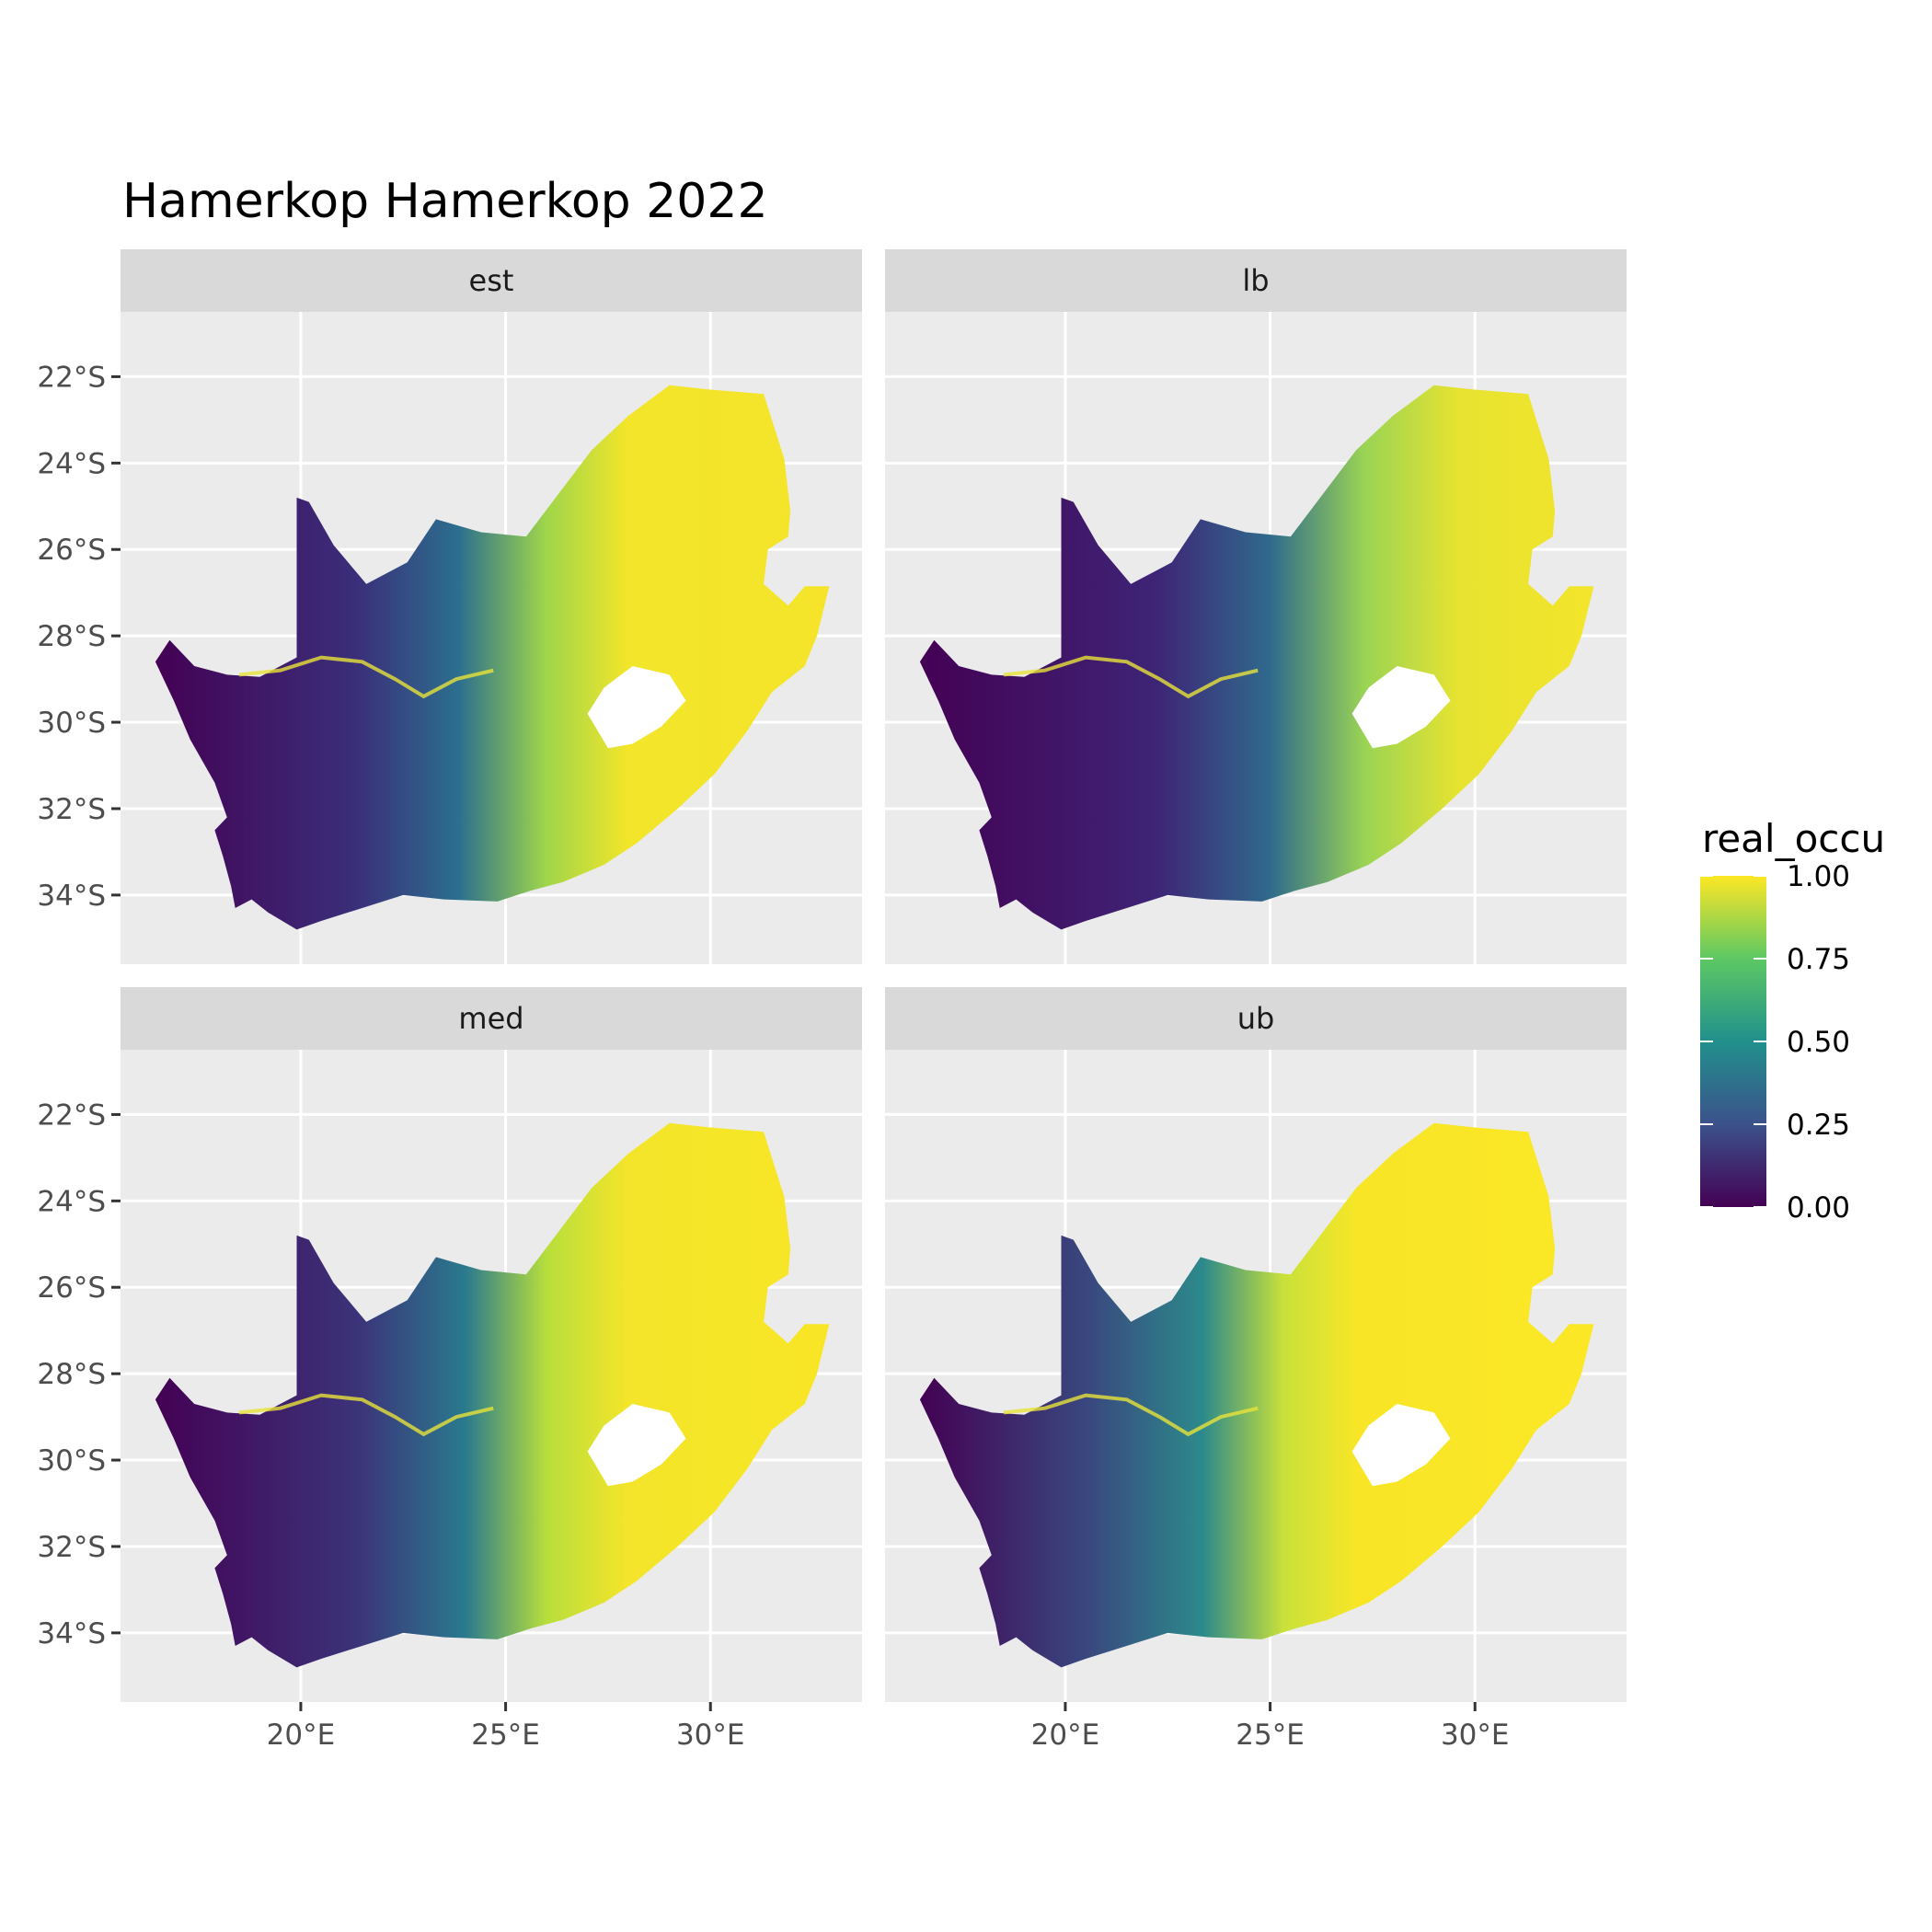 This screenshot has height=1932, width=1932. I want to click on legend-ticks: 1.00 0.75 0.50 0.25 0.00, so click(1775, 1042).